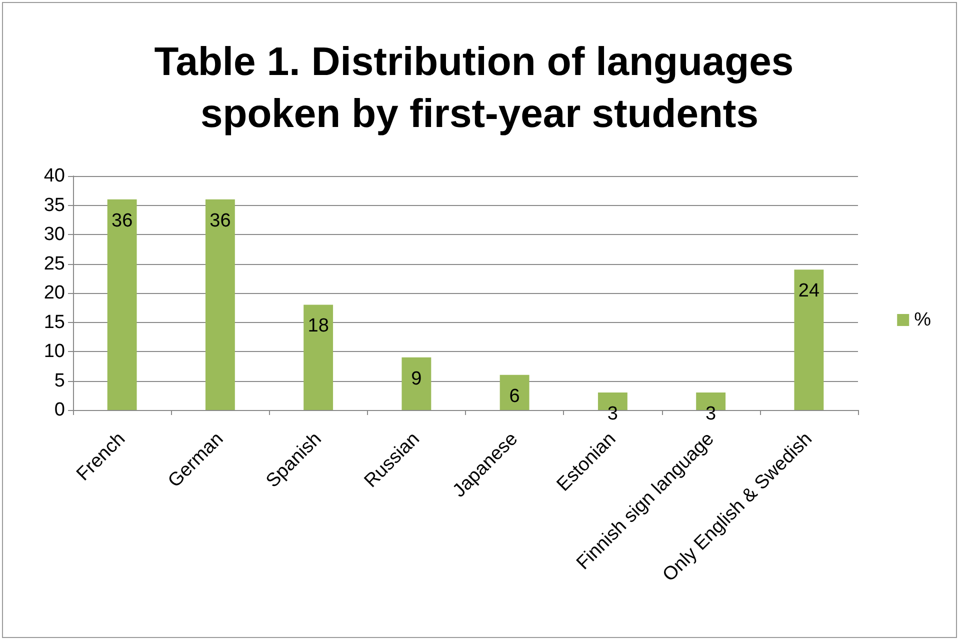 The width and height of the screenshot is (959, 640). I want to click on data-label: 18, so click(318, 326).